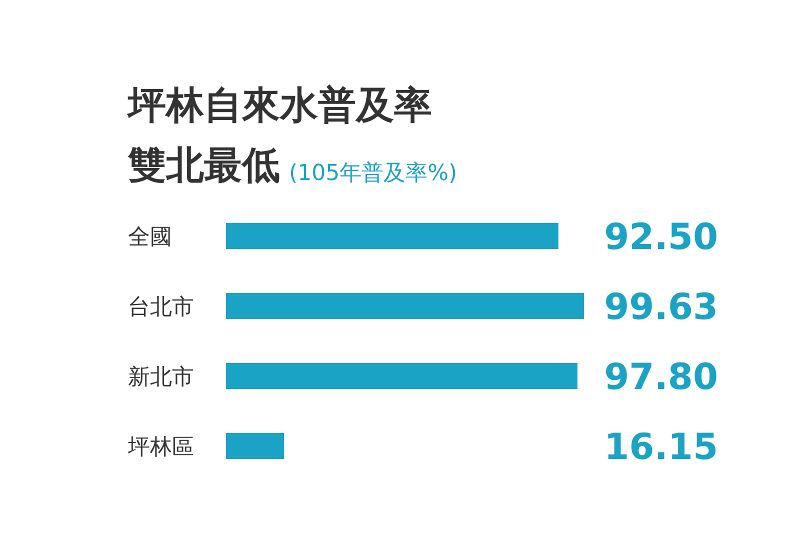 This screenshot has width=792, height=555. I want to click on y-tick-label: 全國, so click(150, 237).